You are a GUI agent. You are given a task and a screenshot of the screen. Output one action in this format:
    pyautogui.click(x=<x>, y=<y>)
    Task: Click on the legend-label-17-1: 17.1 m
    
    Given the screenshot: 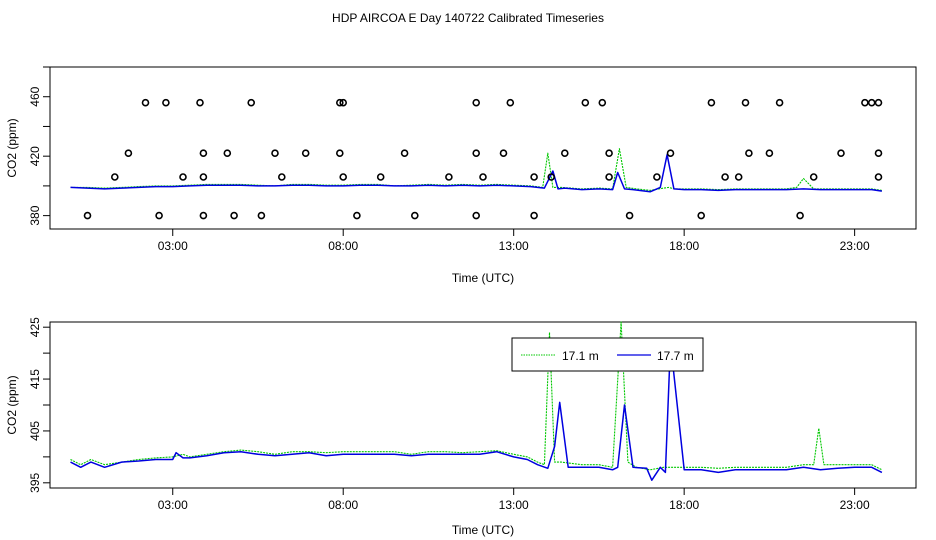 What is the action you would take?
    pyautogui.click(x=580, y=356)
    